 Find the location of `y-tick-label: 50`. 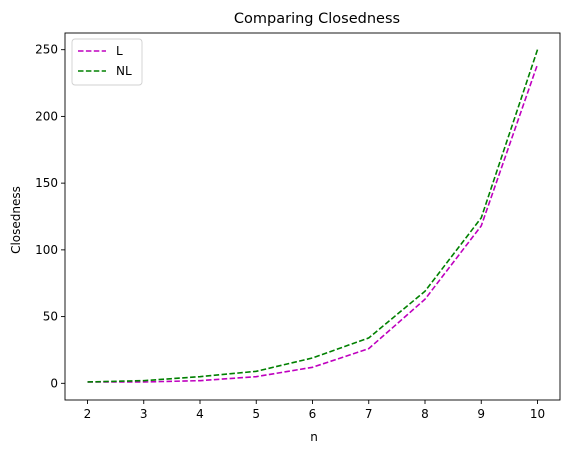

y-tick-label: 50 is located at coordinates (50, 317).